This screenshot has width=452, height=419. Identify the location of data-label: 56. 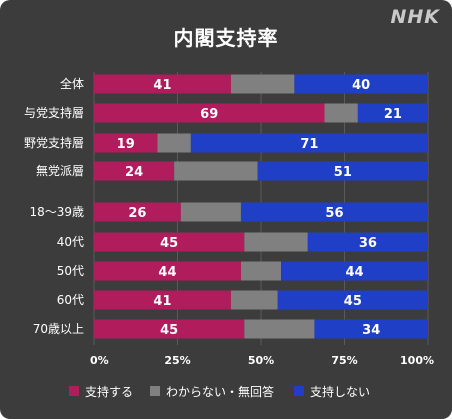
(334, 213).